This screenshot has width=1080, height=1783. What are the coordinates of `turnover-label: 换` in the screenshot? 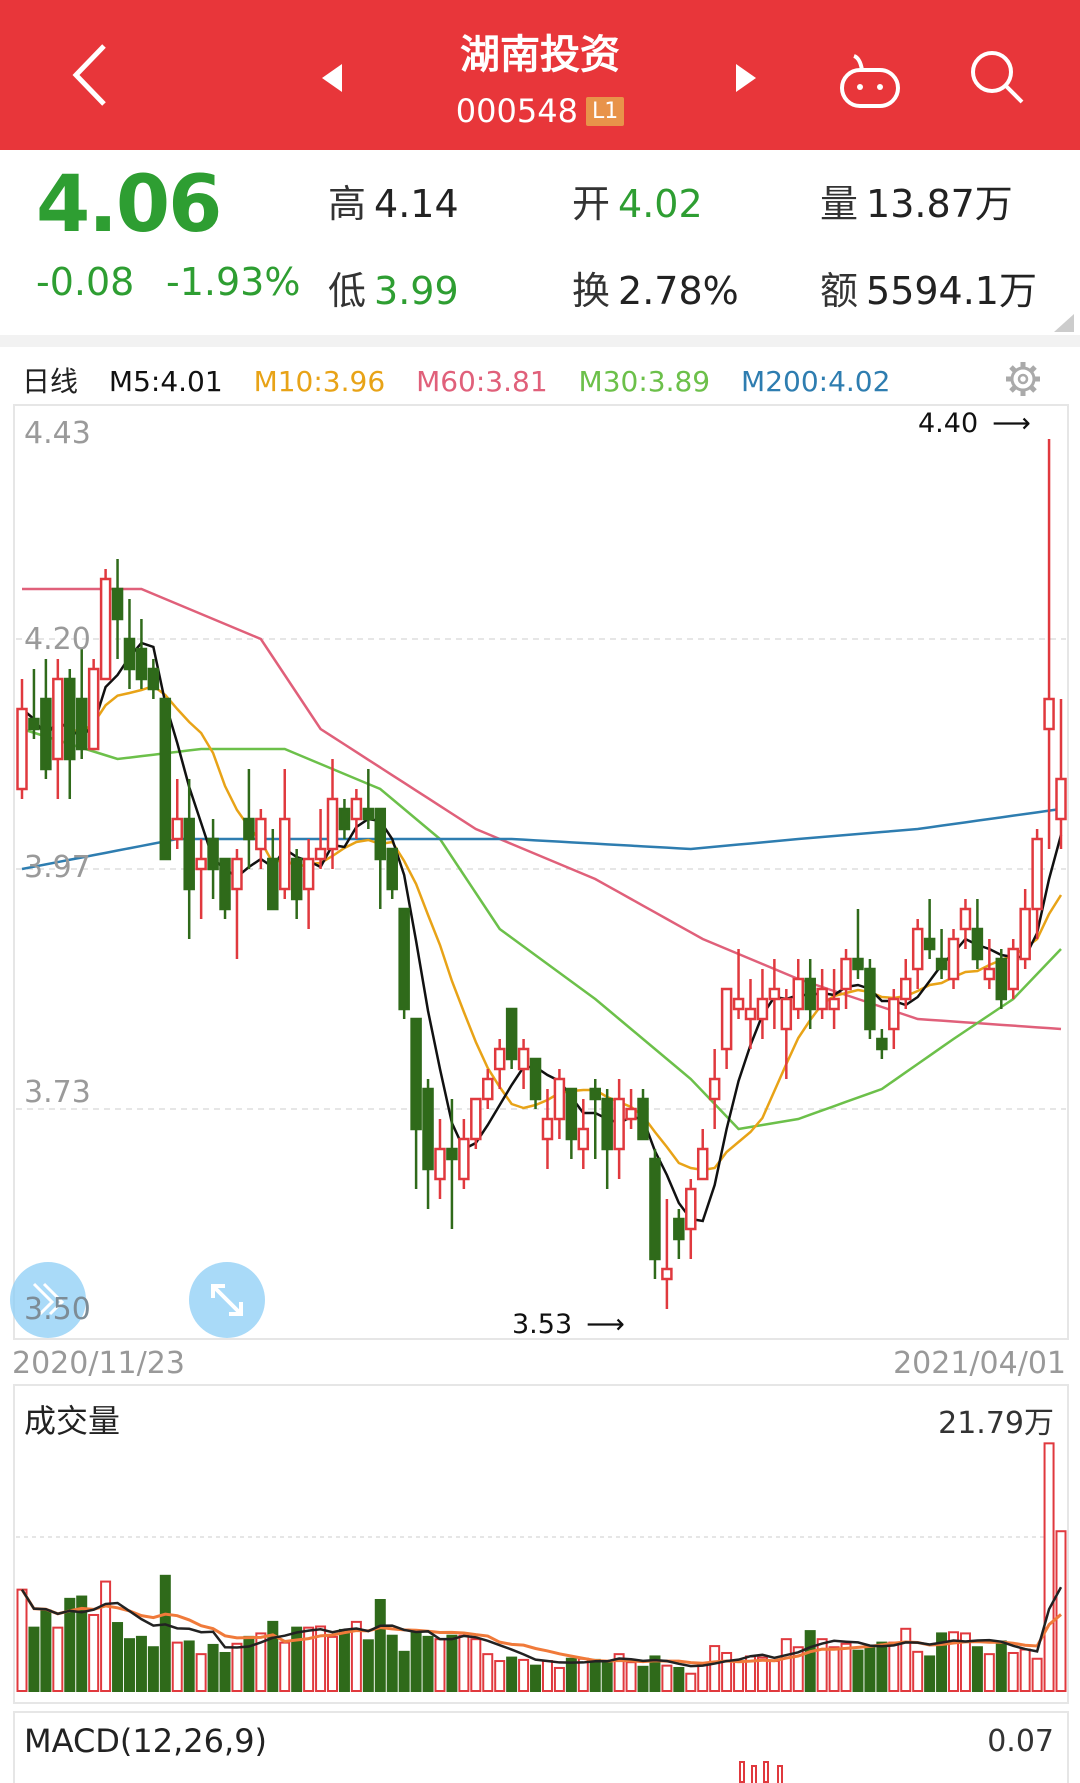 It's located at (591, 291).